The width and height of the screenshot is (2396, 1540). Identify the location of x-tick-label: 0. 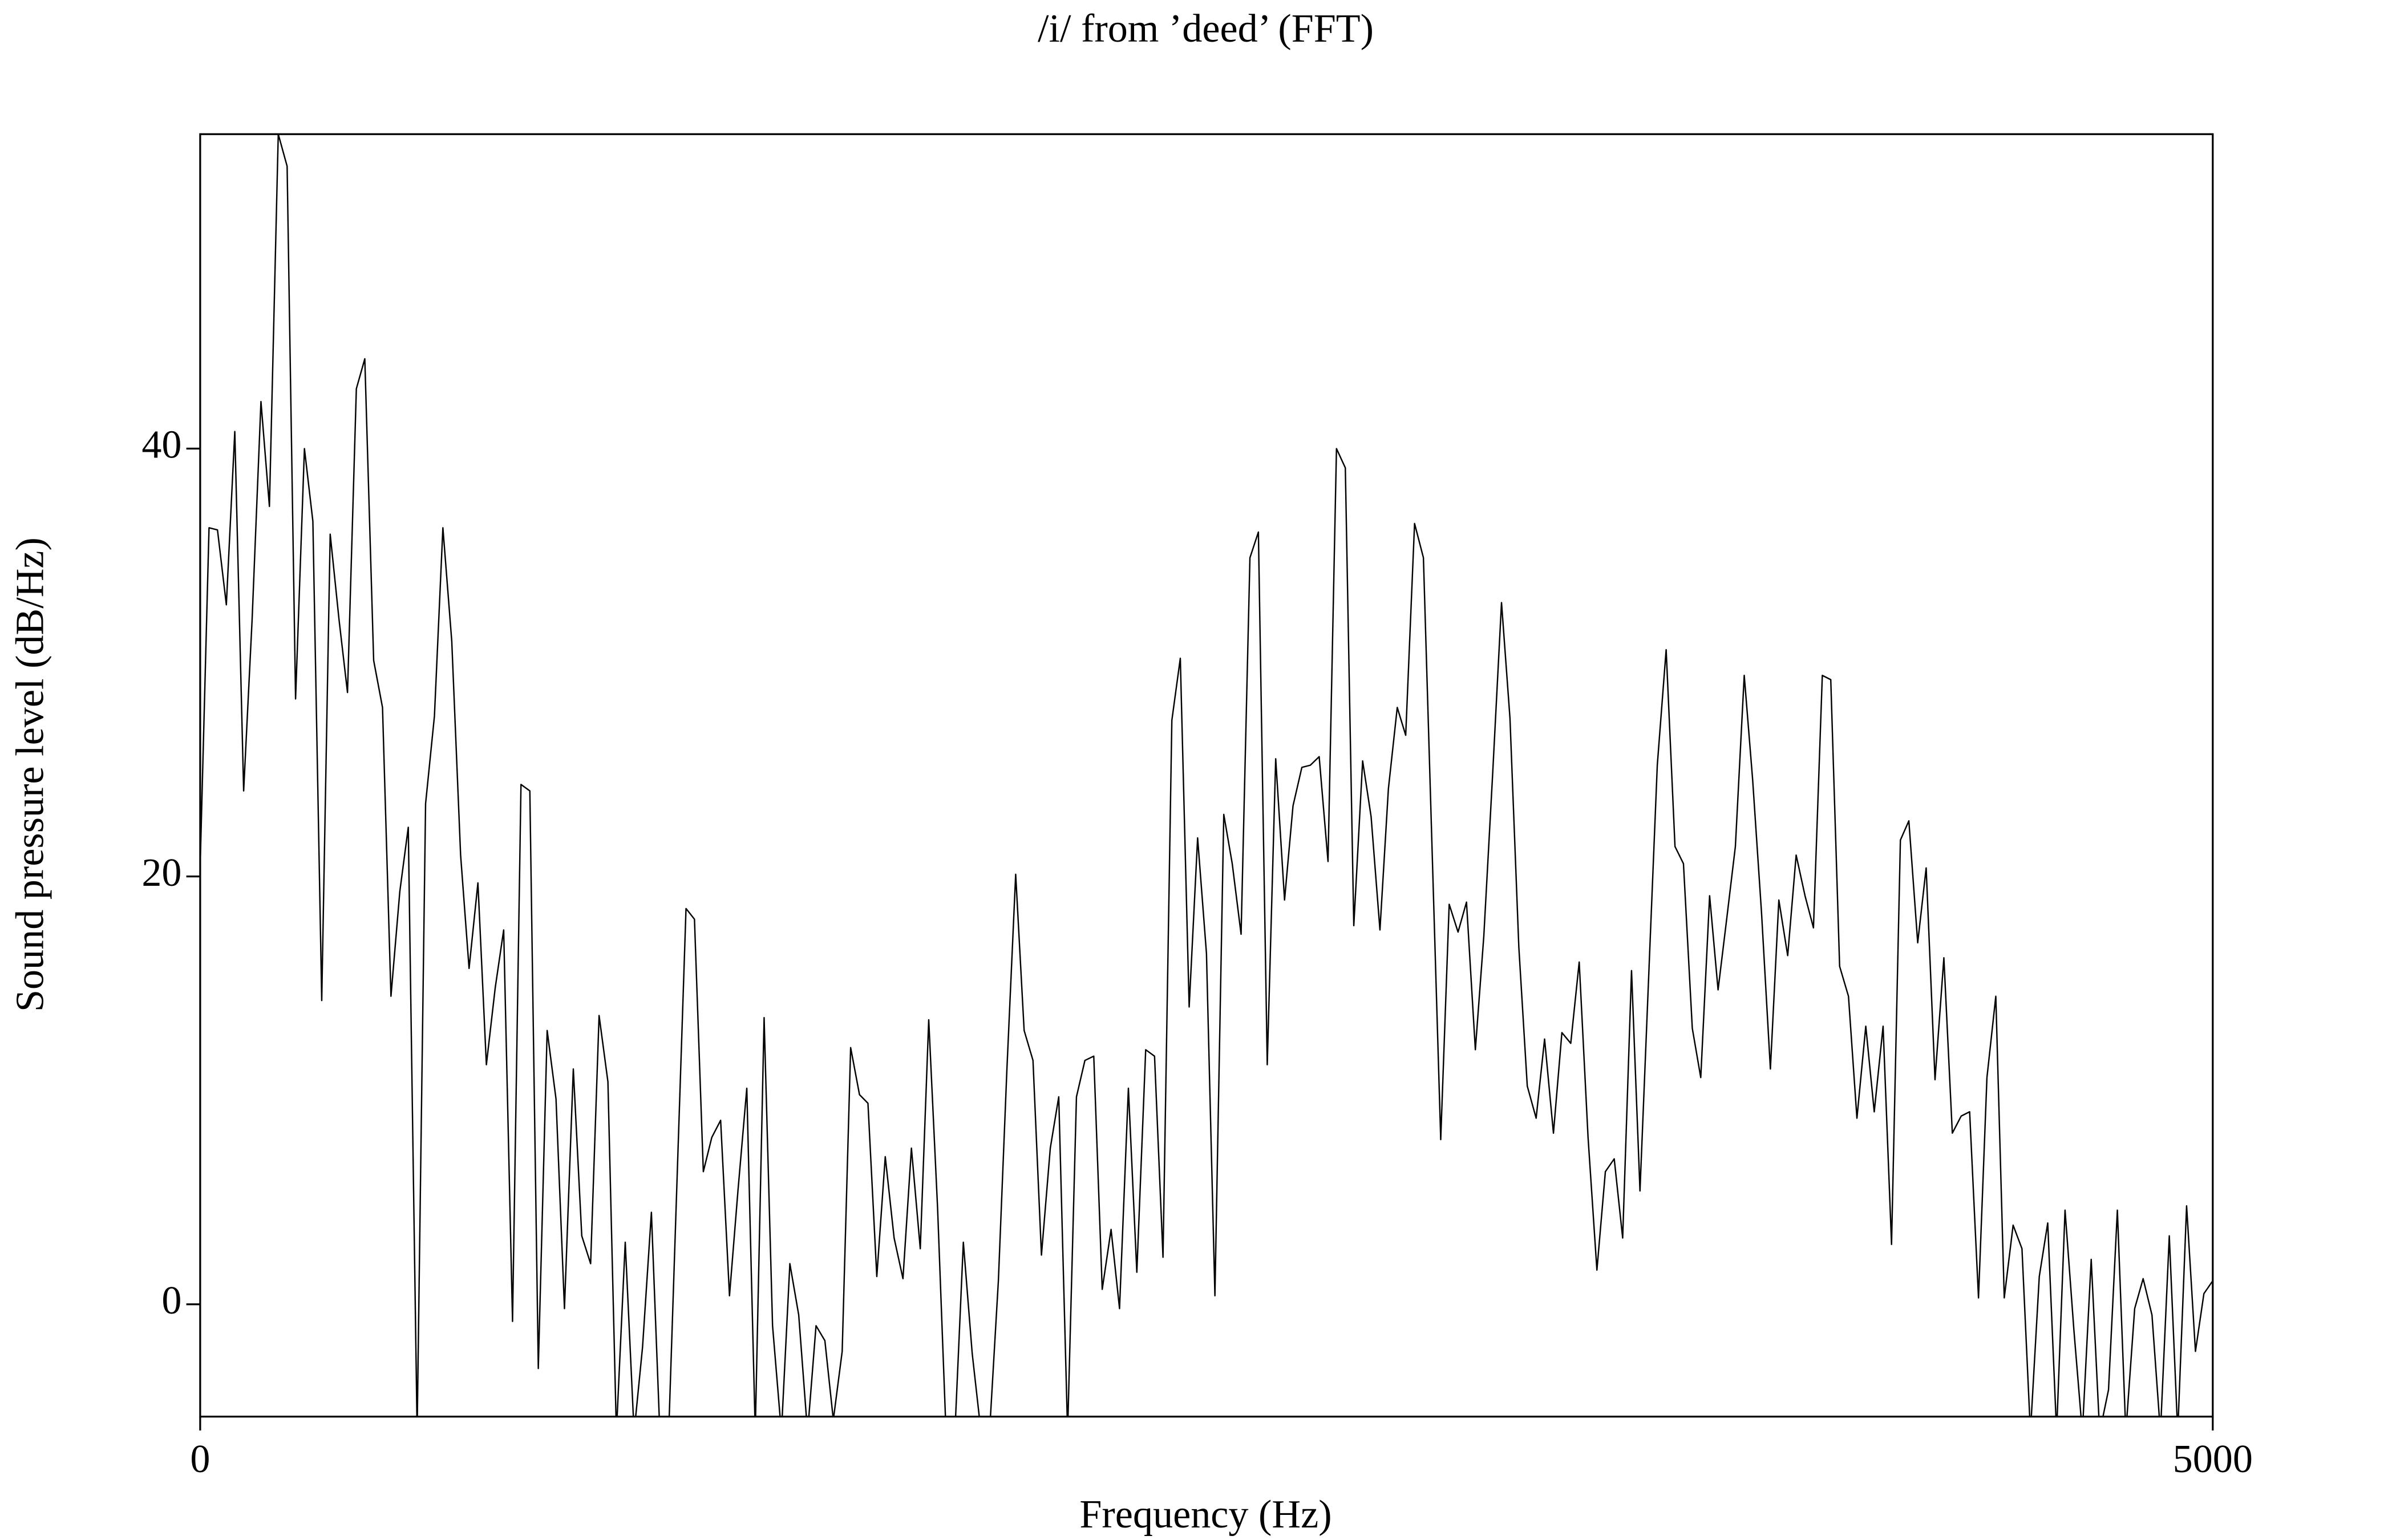
(200, 1459).